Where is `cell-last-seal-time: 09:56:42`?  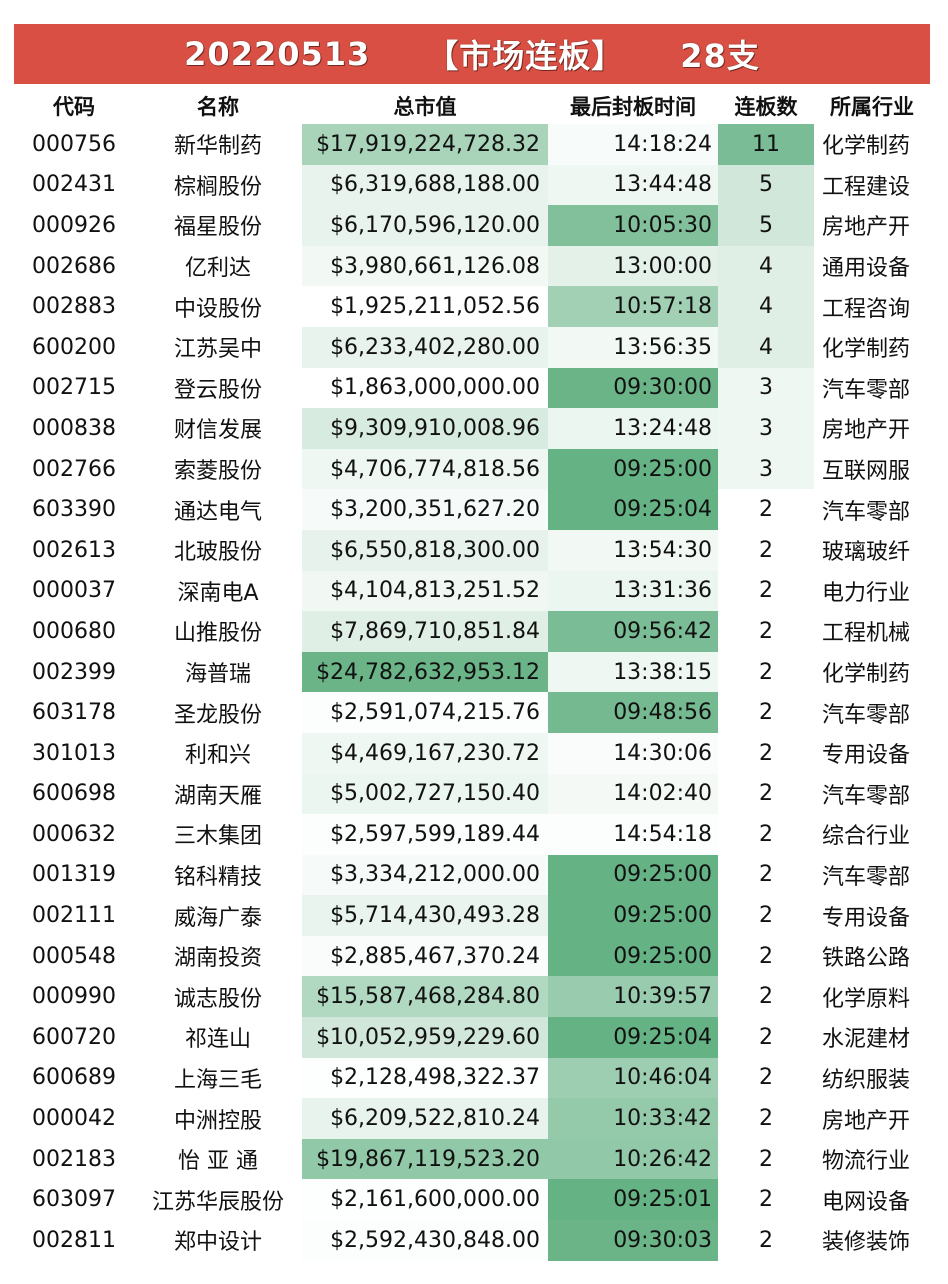
cell-last-seal-time: 09:56:42 is located at coordinates (633, 631).